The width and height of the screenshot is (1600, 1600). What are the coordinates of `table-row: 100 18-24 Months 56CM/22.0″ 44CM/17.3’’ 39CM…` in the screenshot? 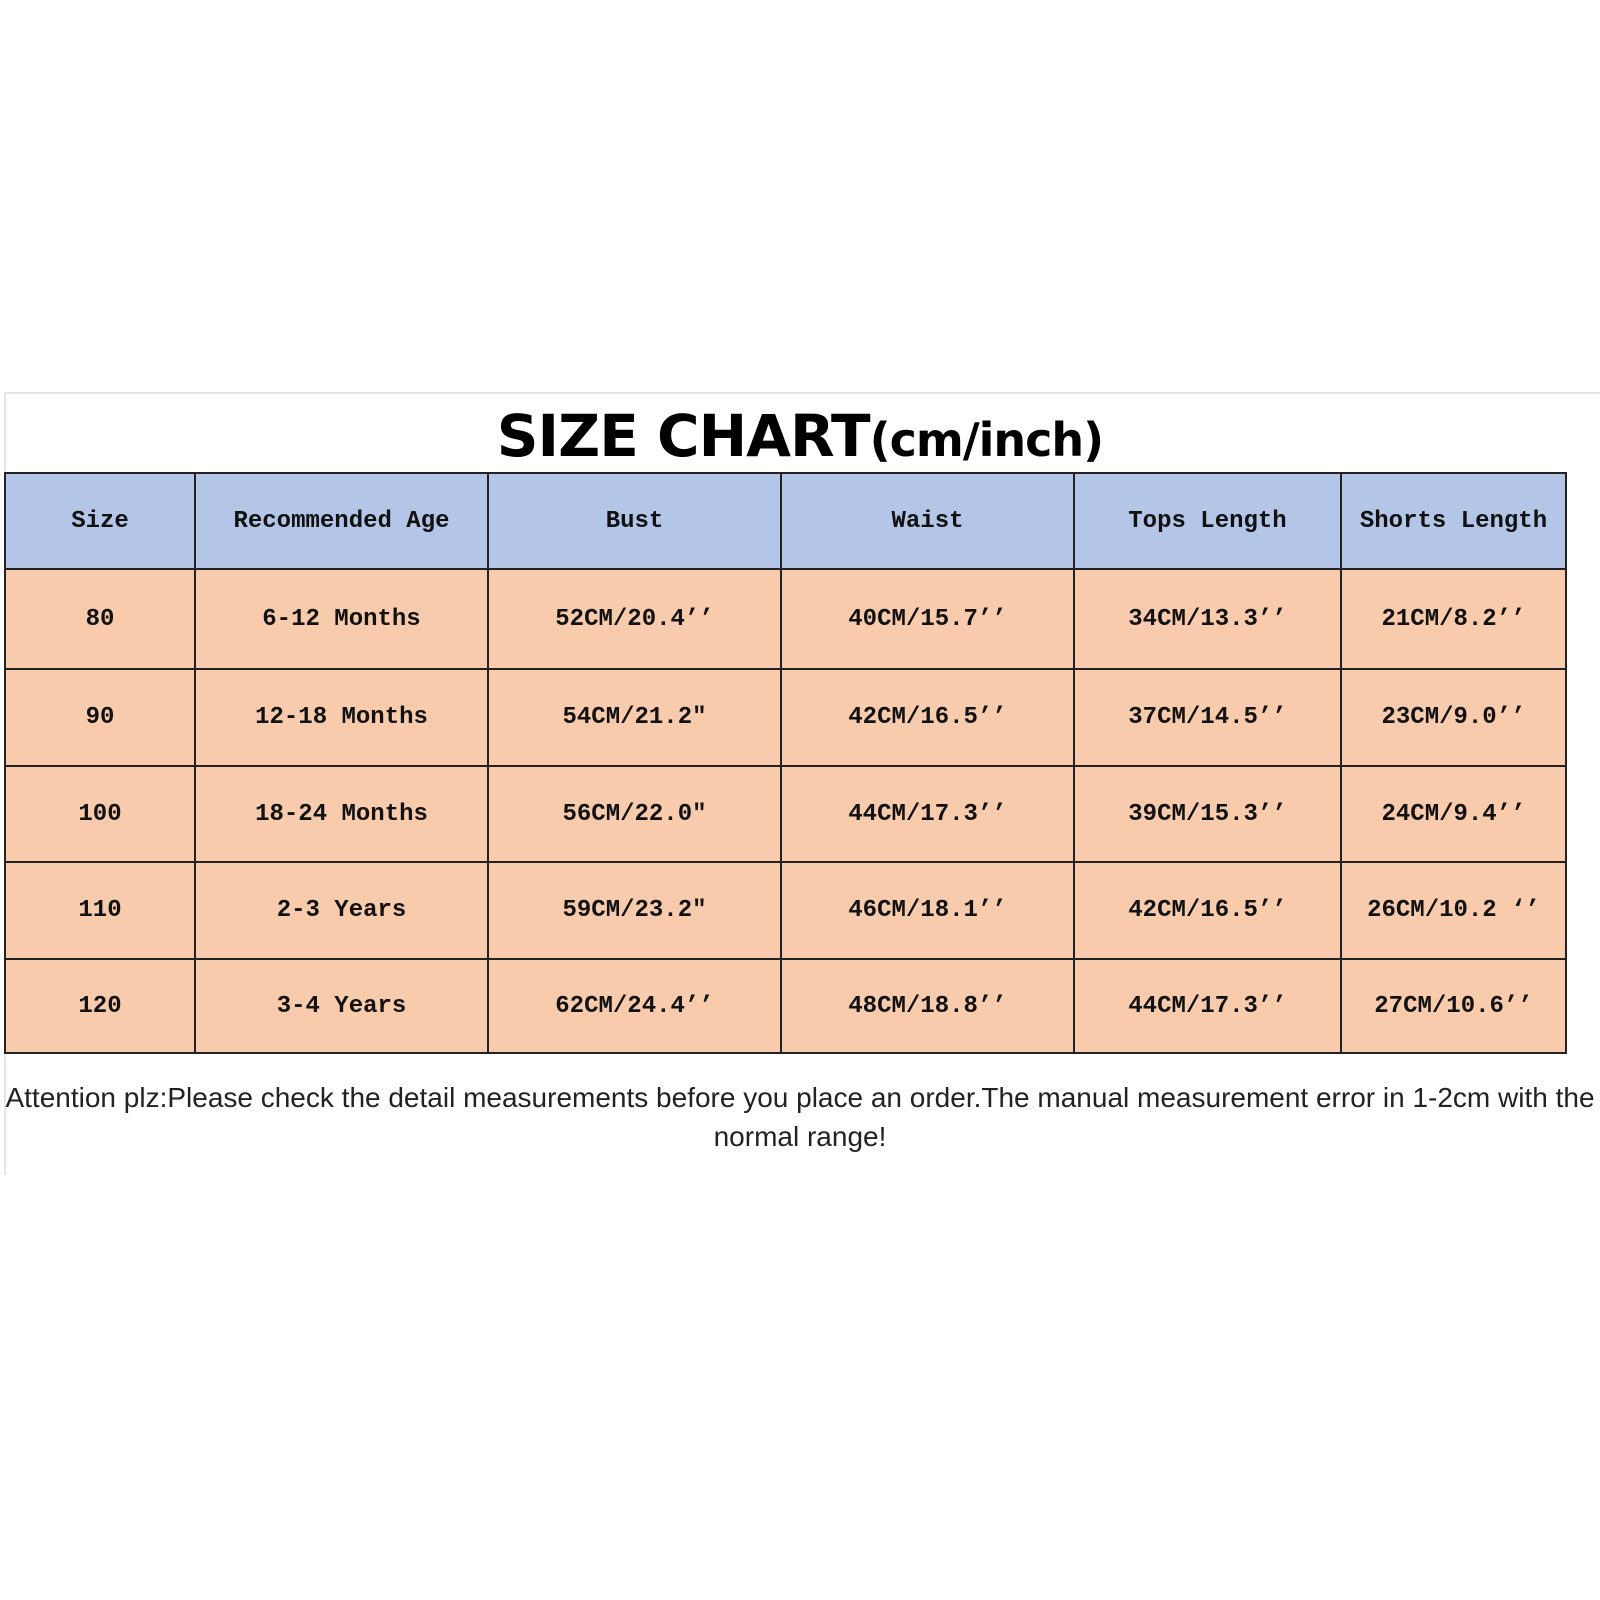 It's located at (785, 814).